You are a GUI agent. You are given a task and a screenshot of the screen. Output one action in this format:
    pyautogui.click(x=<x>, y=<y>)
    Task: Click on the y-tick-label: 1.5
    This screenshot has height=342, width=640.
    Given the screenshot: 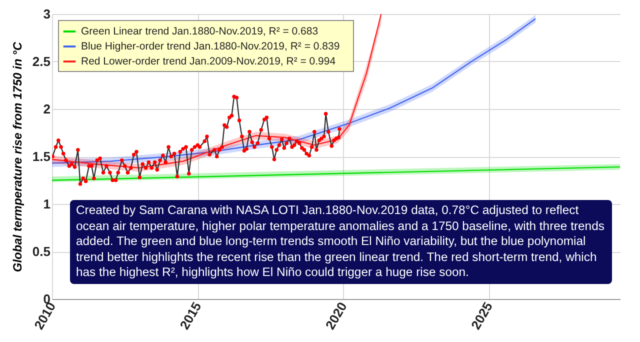 What is the action you would take?
    pyautogui.click(x=41, y=156)
    